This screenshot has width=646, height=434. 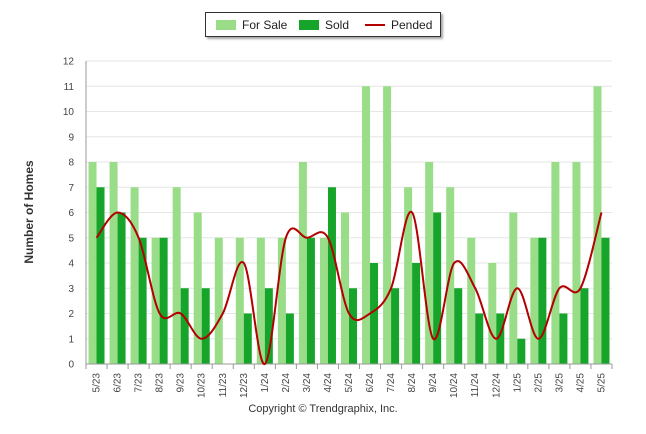 What do you see at coordinates (370, 383) in the screenshot?
I see `x-tick-label: 6/24` at bounding box center [370, 383].